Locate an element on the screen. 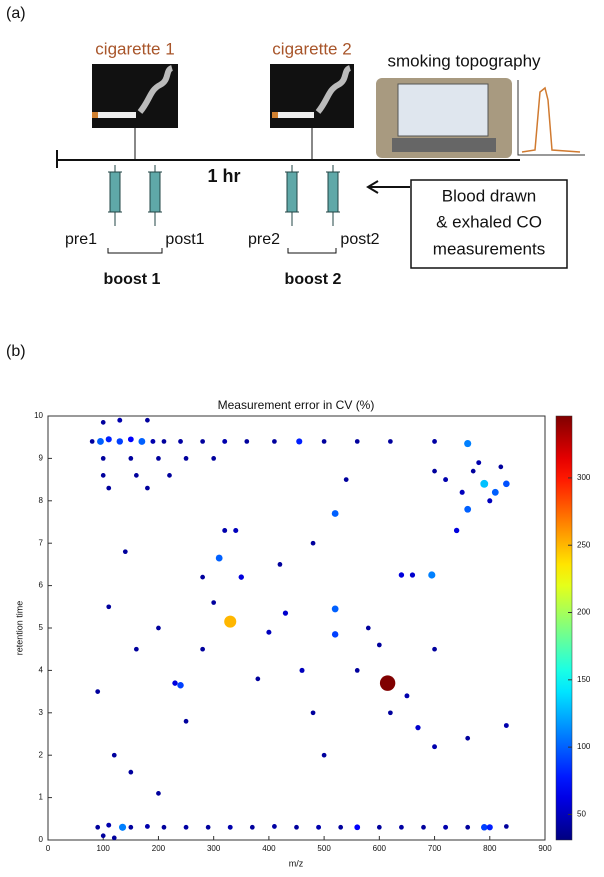 The width and height of the screenshot is (604, 877). note-line: Blood drawn is located at coordinates (489, 195).